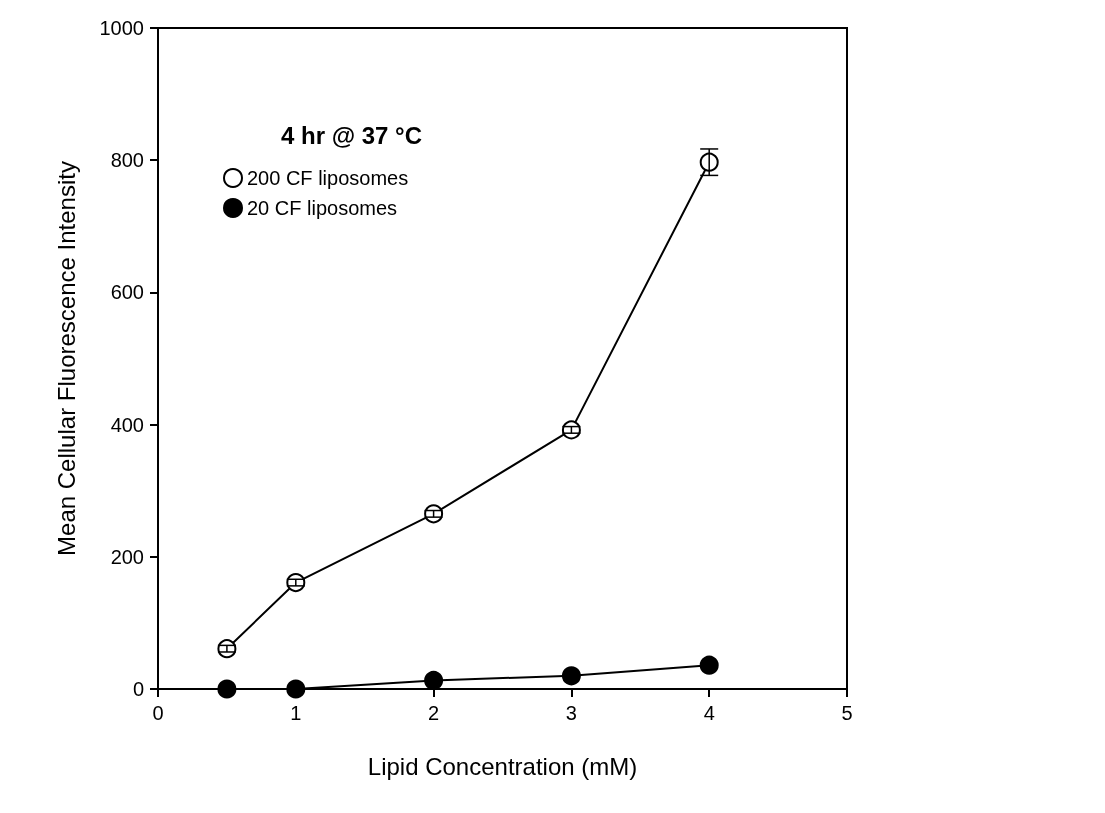  I want to click on x-tick-label: 5, so click(847, 713).